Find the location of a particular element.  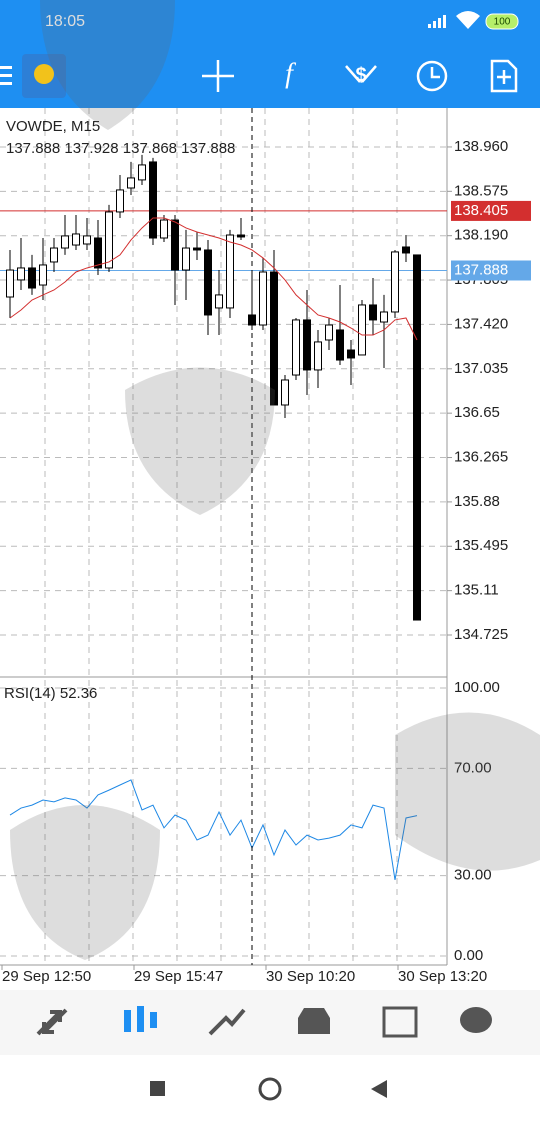

recents-button is located at coordinates (157, 1088).